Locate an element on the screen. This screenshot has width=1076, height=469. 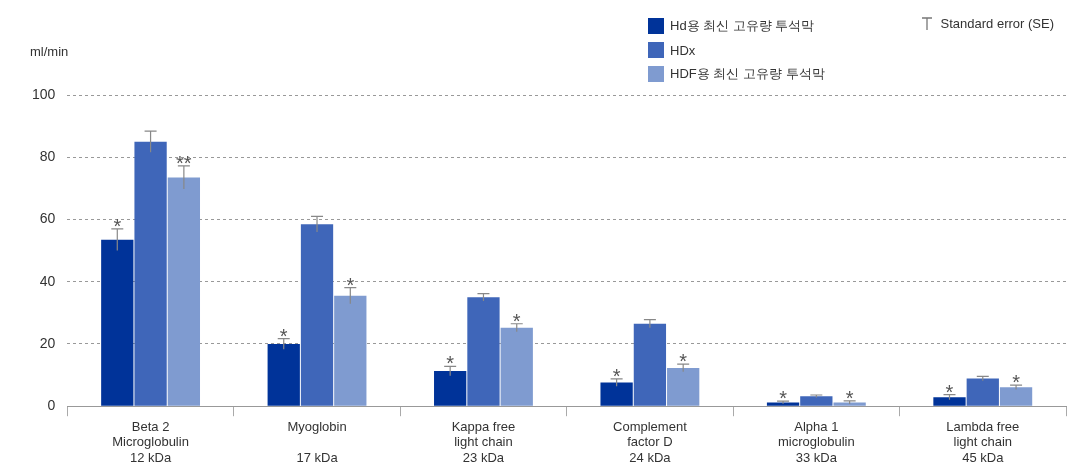
legend-label: HDF용 최신 고유량 투석막 is located at coordinates (747, 74).